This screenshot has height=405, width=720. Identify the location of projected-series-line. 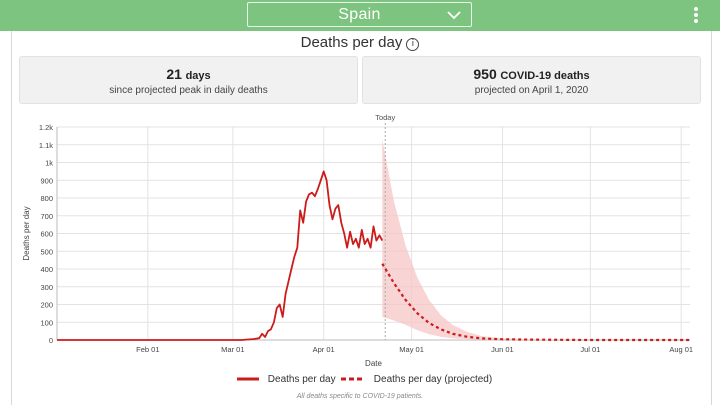
(535, 302).